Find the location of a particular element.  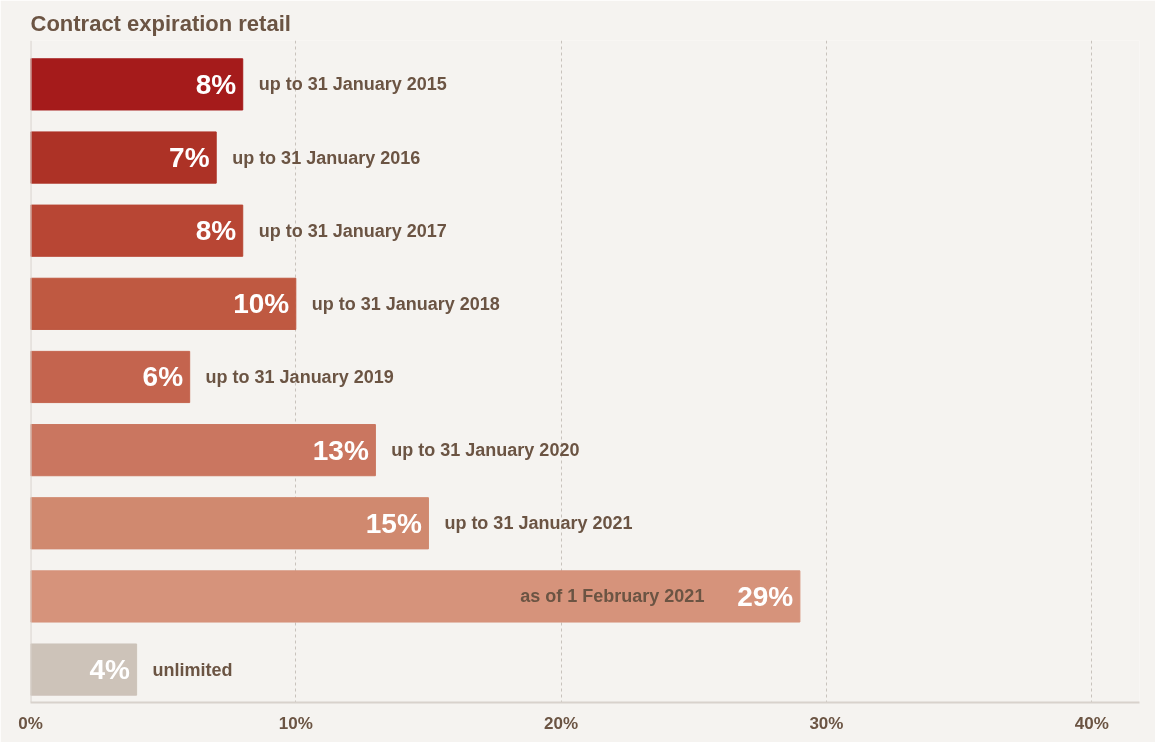

x-tick-label: 10% is located at coordinates (295, 723).